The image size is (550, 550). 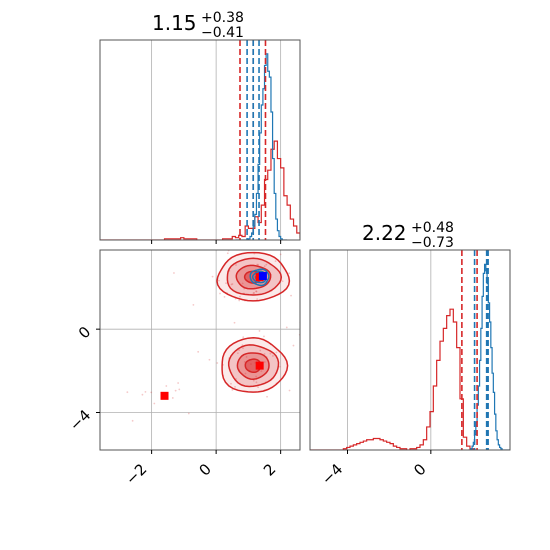 I want to click on title-param1-upper: +0.38, so click(x=222, y=18).